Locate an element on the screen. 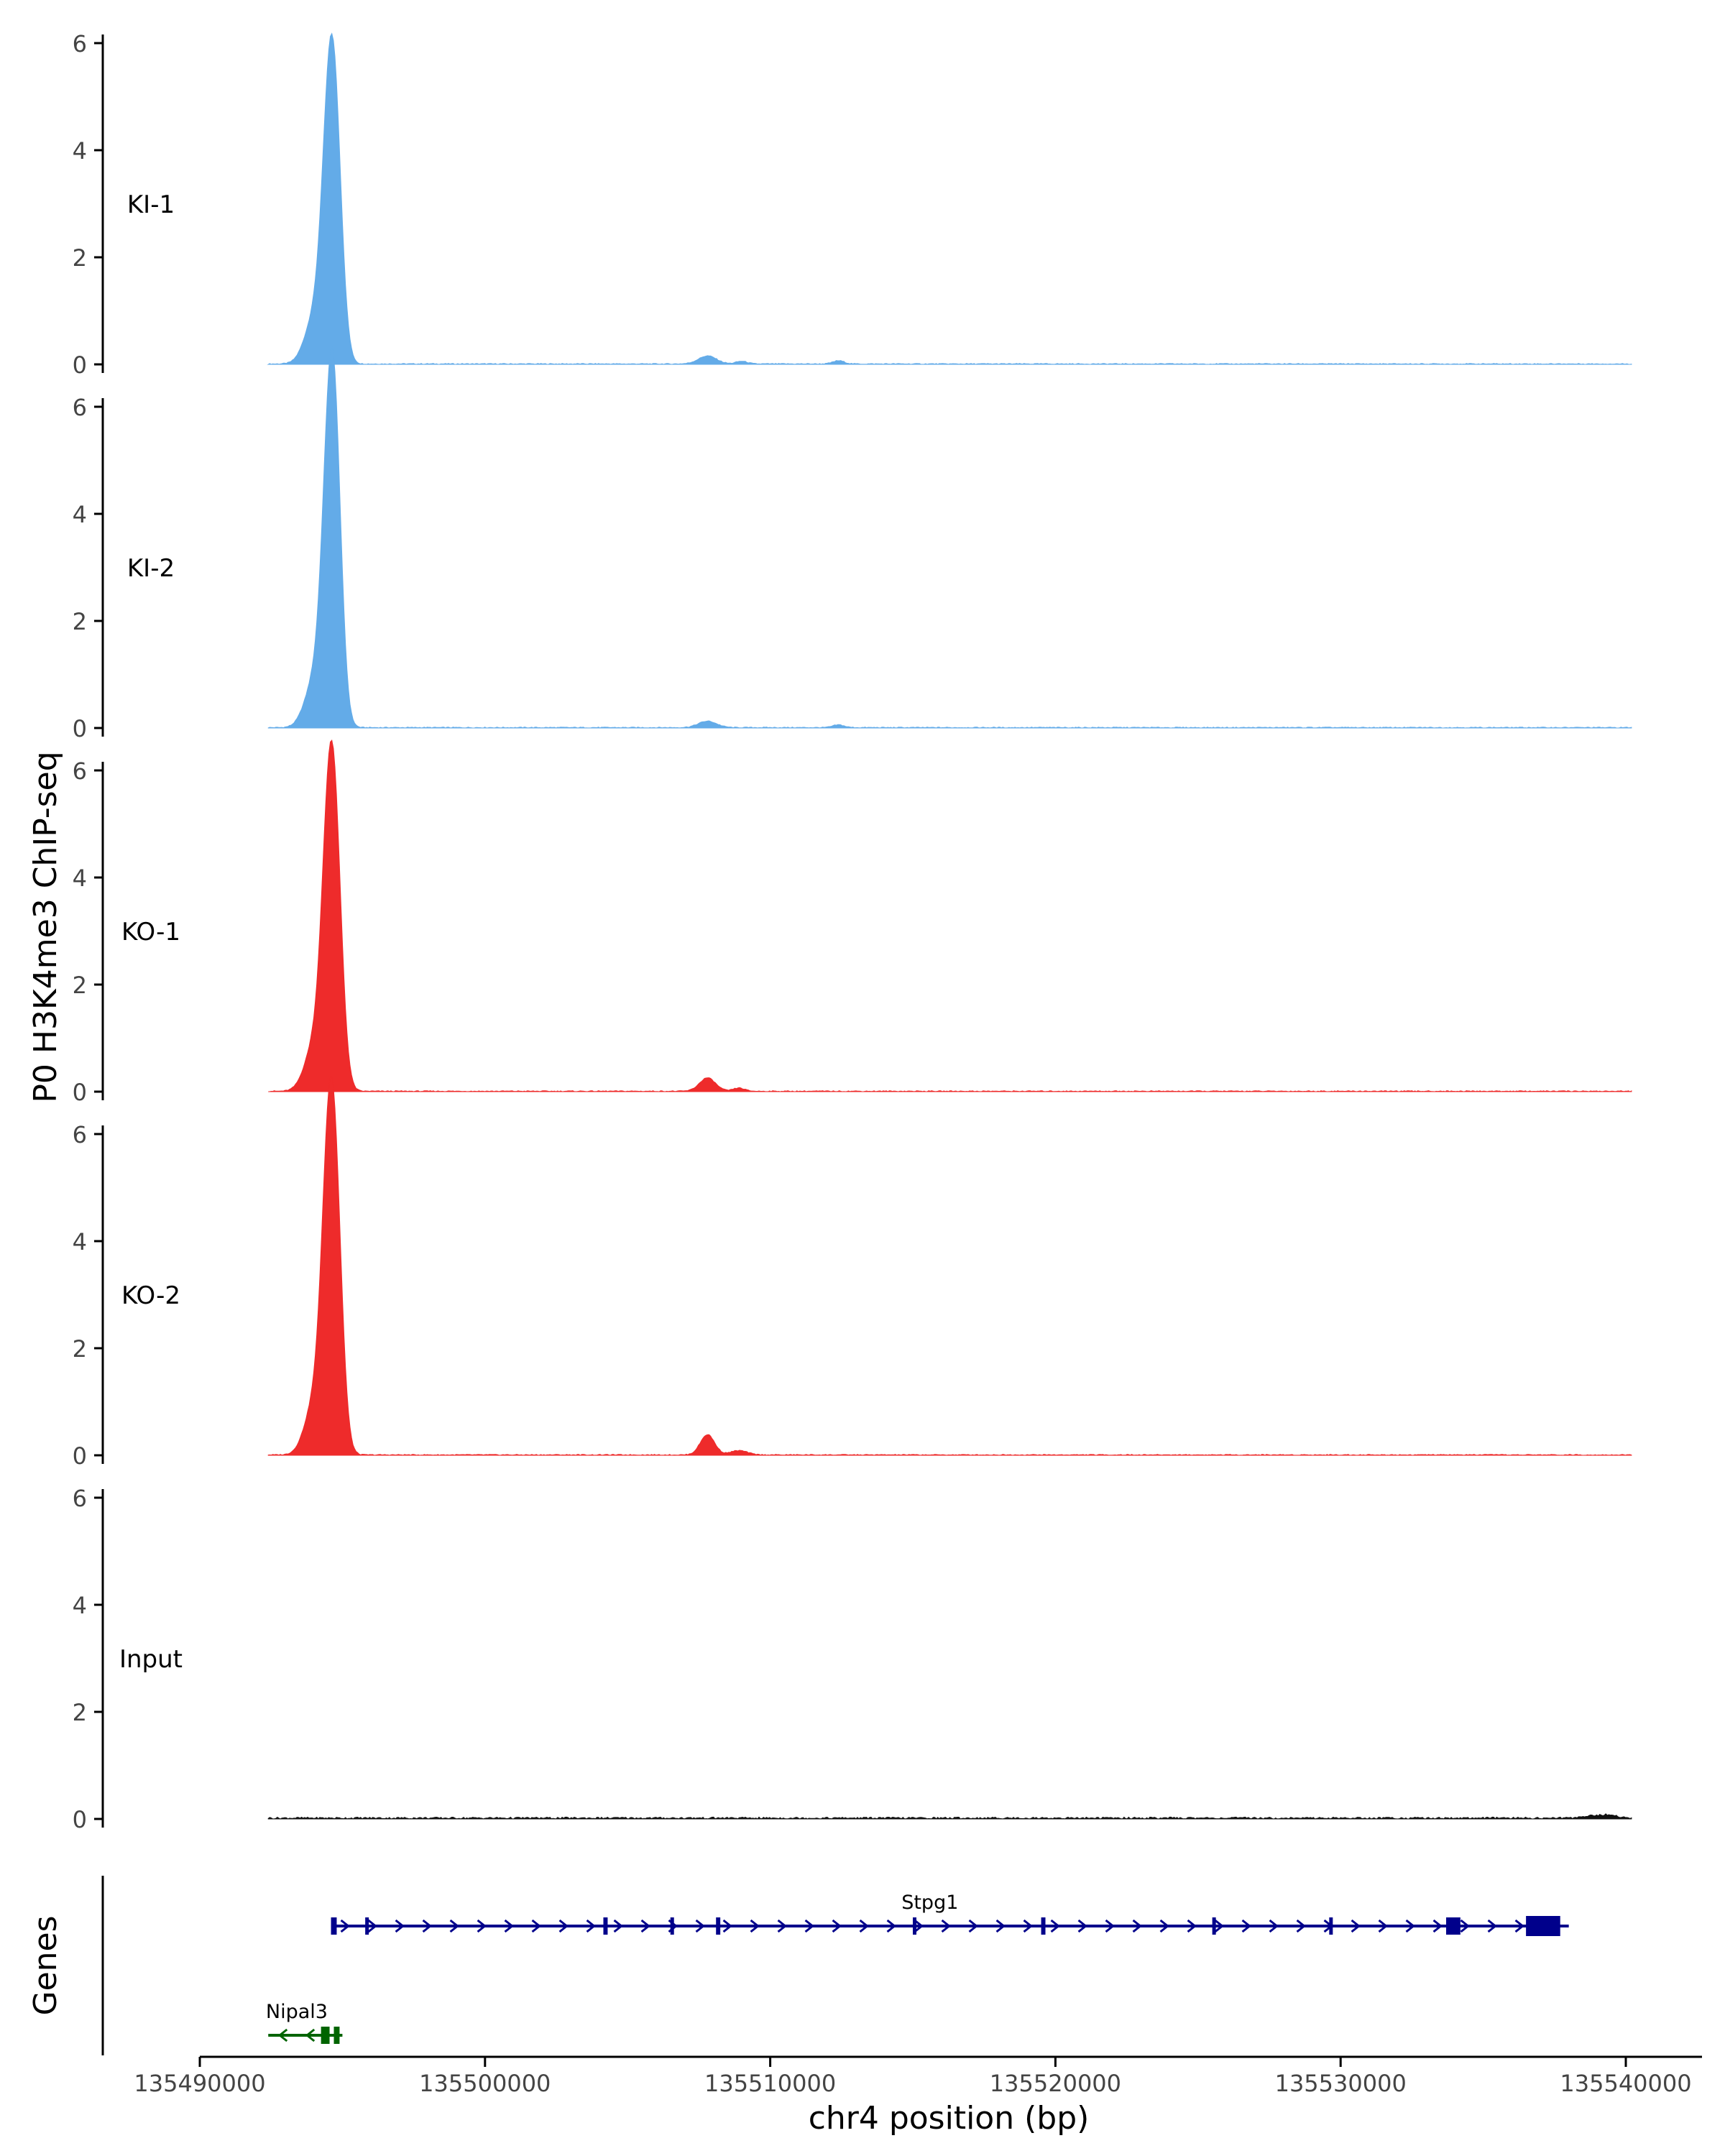 This screenshot has width=1725, height=2156. gene-nipal3: Nipal3 is located at coordinates (304, 2023).